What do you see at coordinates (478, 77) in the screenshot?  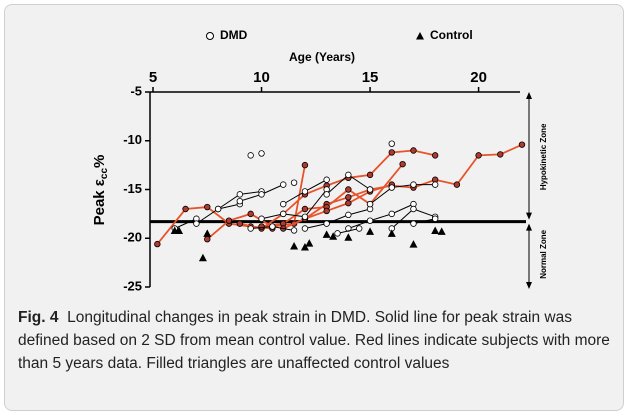 I see `x-tick-label: 20` at bounding box center [478, 77].